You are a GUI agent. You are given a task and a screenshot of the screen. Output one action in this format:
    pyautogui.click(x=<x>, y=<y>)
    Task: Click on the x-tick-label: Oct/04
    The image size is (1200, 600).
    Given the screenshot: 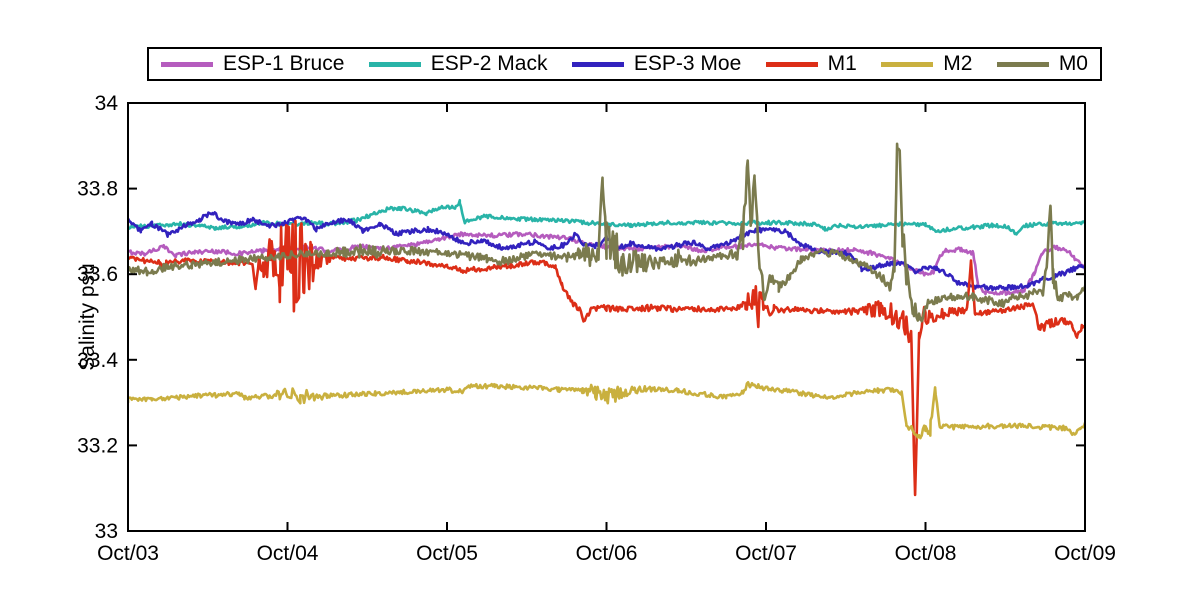 What is the action you would take?
    pyautogui.click(x=288, y=553)
    